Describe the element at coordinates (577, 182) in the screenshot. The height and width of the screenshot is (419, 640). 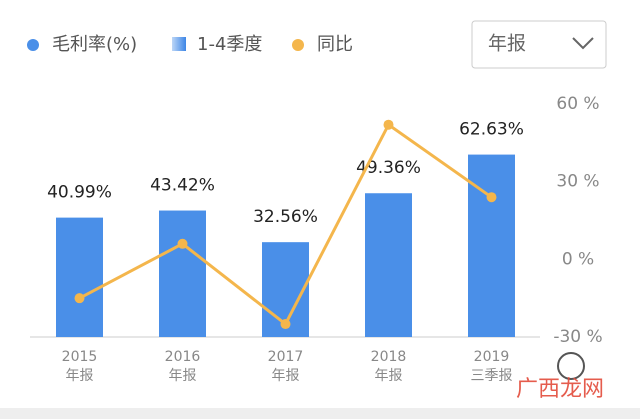
I see `y2-tick-label: 30 %` at that location.